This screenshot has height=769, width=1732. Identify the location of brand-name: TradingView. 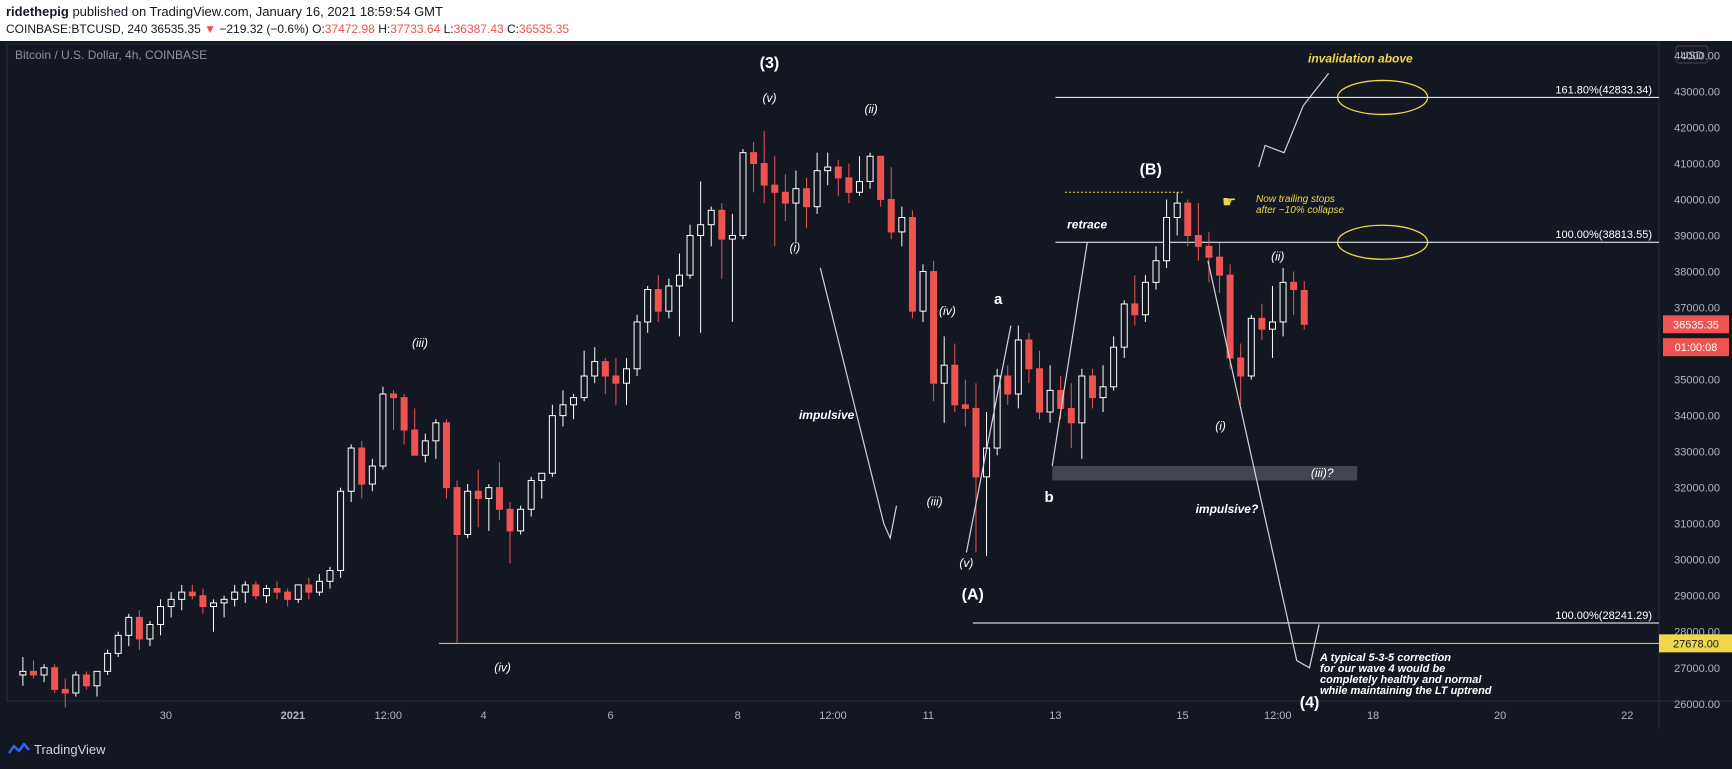
(70, 749).